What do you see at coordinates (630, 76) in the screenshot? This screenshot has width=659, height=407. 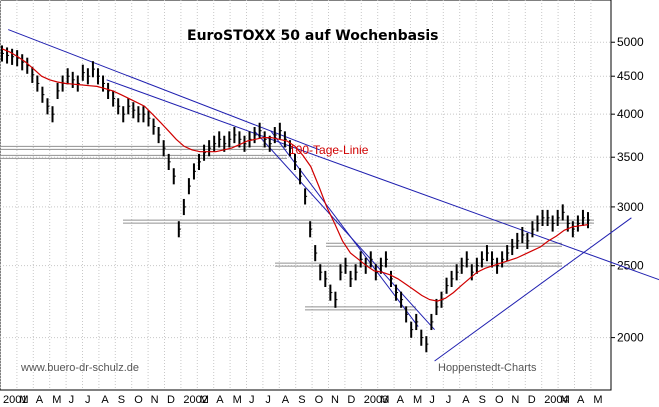 I see `y-tick-label: 4500` at bounding box center [630, 76].